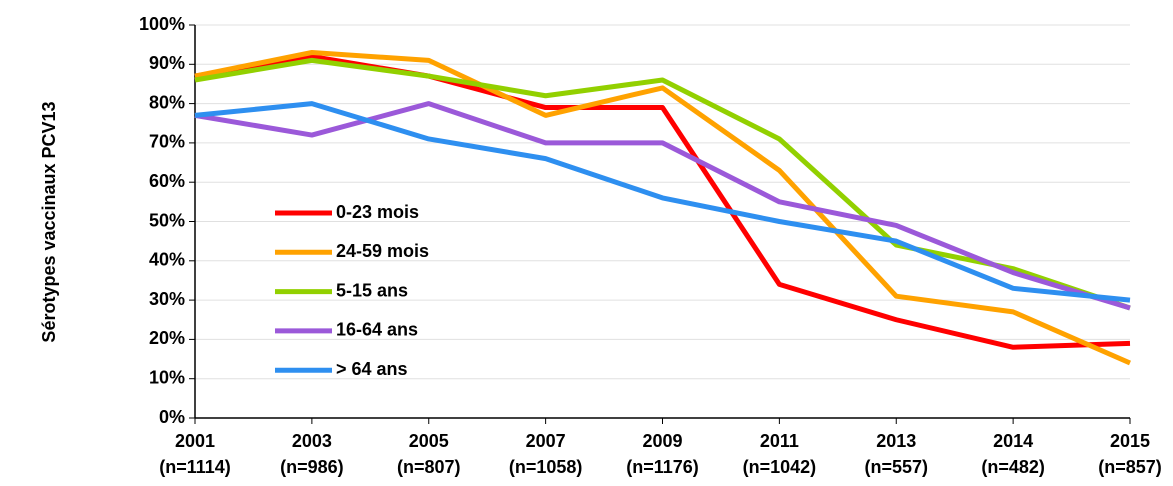 The height and width of the screenshot is (486, 1173). Describe the element at coordinates (377, 212) in the screenshot. I see `legend-label: 0-23 mois` at that location.